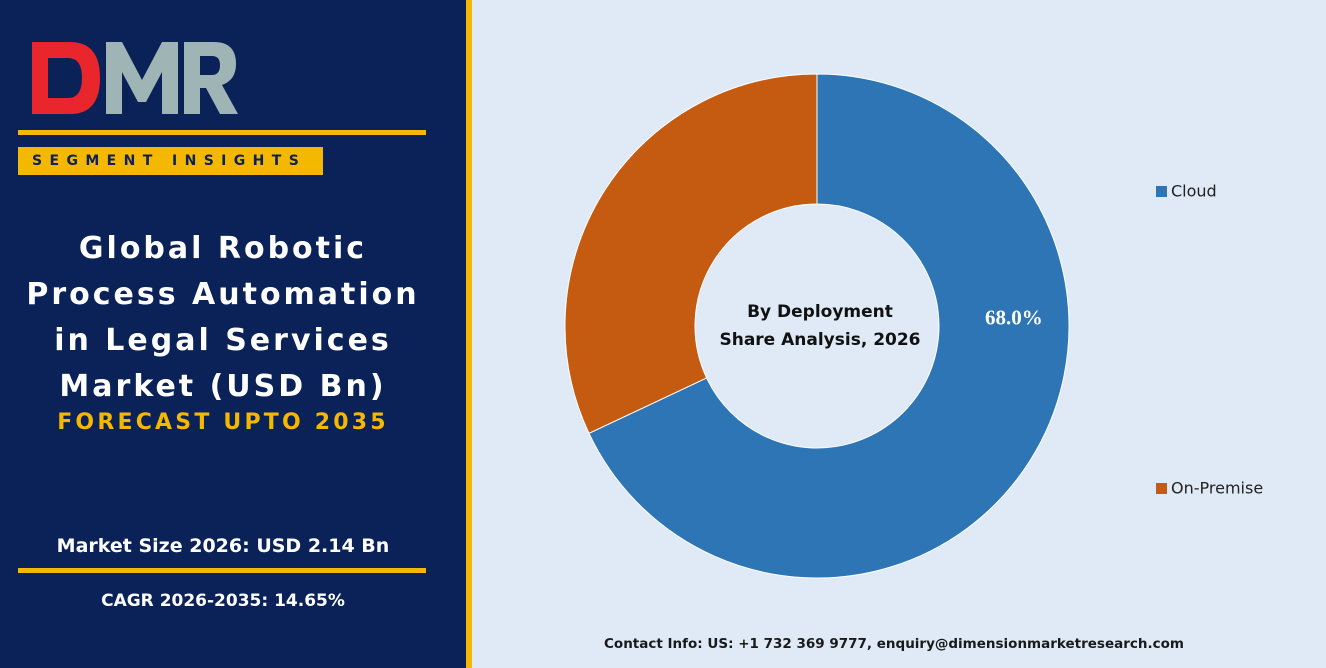  What do you see at coordinates (1161, 488) in the screenshot?
I see `legend-swatch-on-premise` at bounding box center [1161, 488].